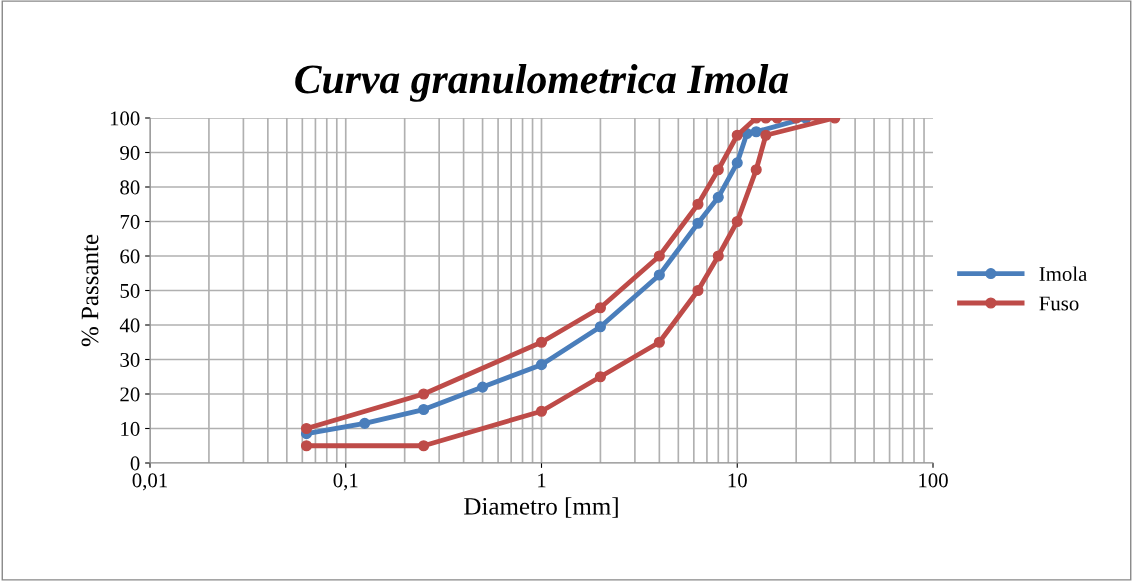  I want to click on chart-title: Curva granulometrica Imola, so click(542, 83).